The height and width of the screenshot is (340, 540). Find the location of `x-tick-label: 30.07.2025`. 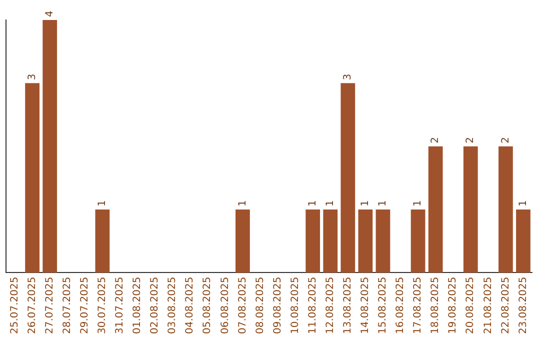

x-tick-label: 30.07.2025 is located at coordinates (102, 305).